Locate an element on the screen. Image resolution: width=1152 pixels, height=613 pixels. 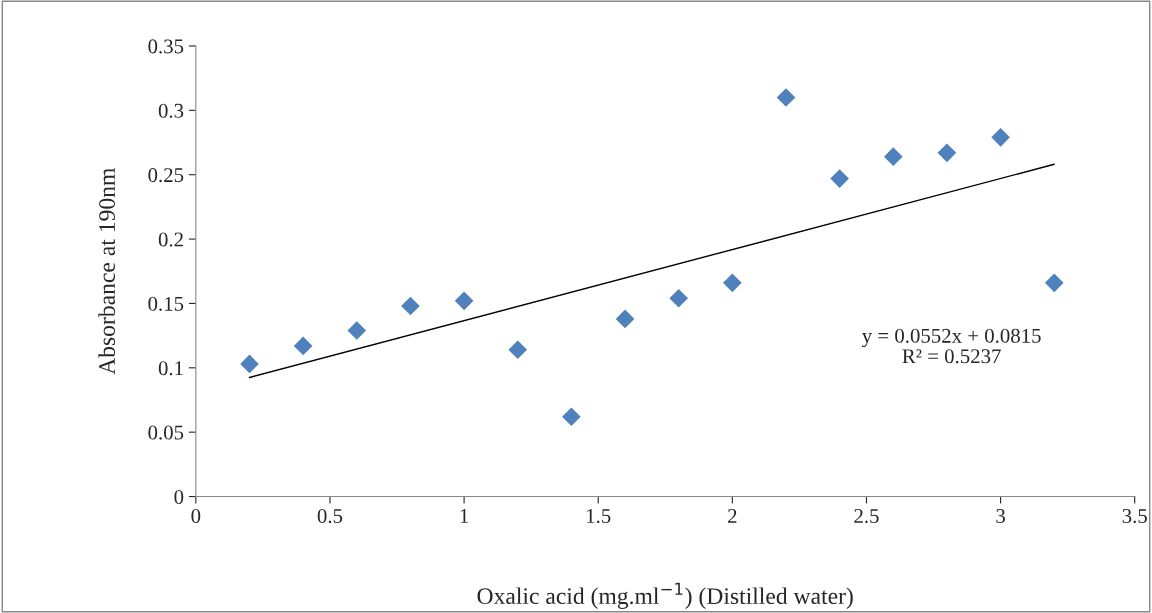
y-tick-label: 0.25 is located at coordinates (166, 175).